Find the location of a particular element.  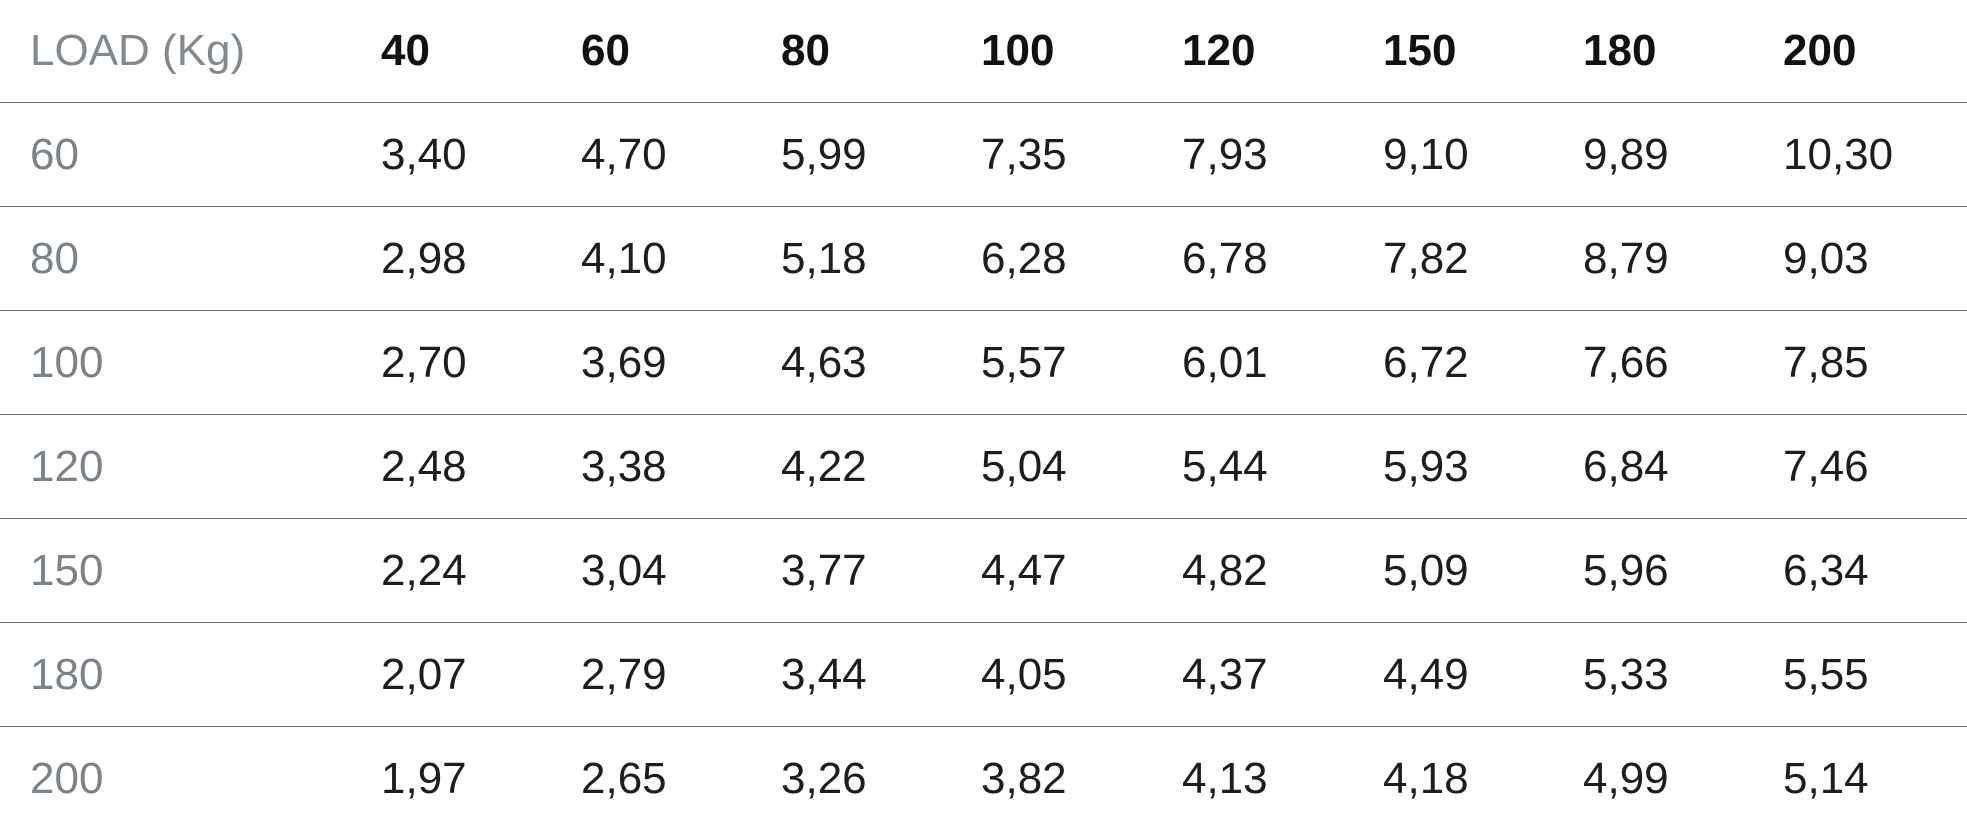

row-load-label: 120 is located at coordinates (67, 466).